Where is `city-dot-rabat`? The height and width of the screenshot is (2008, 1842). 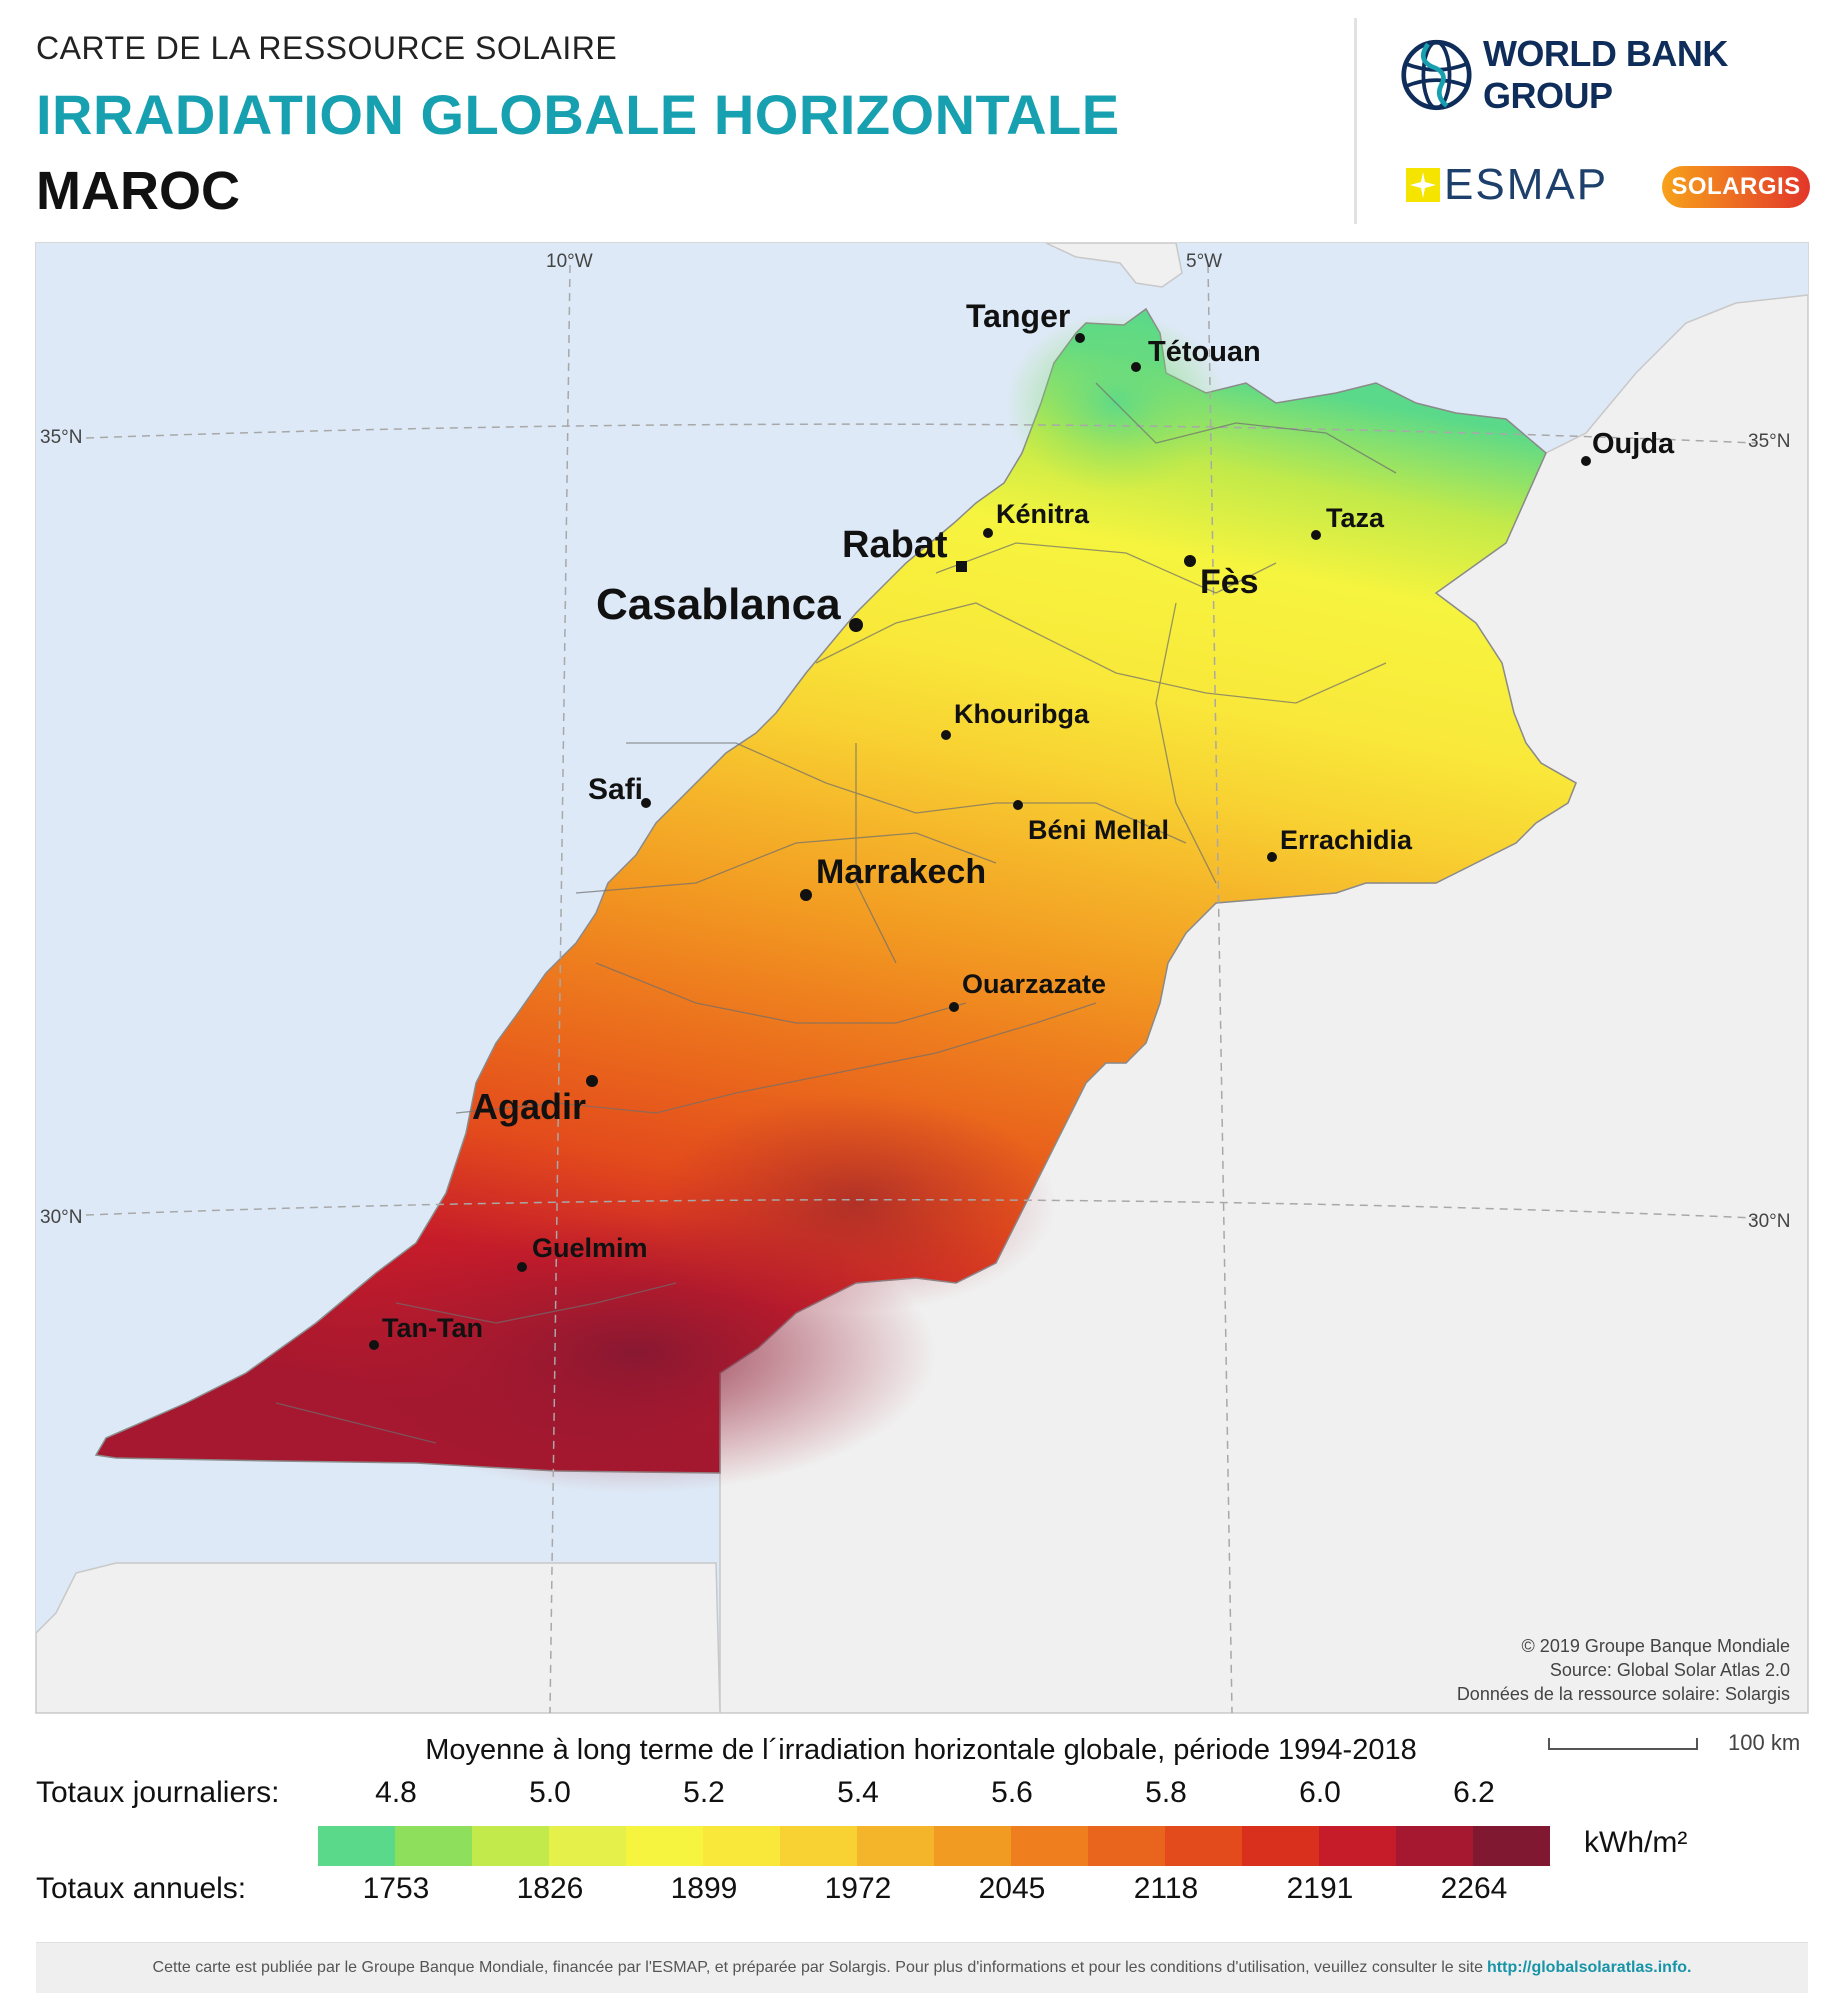 city-dot-rabat is located at coordinates (961, 566).